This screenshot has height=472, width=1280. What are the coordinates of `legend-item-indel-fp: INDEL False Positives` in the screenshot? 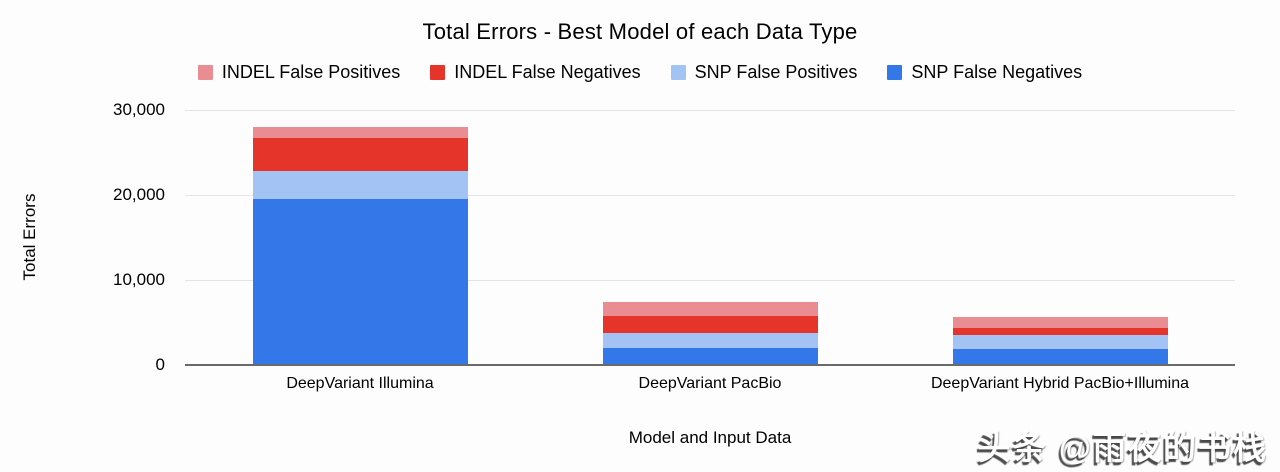 It's located at (299, 72).